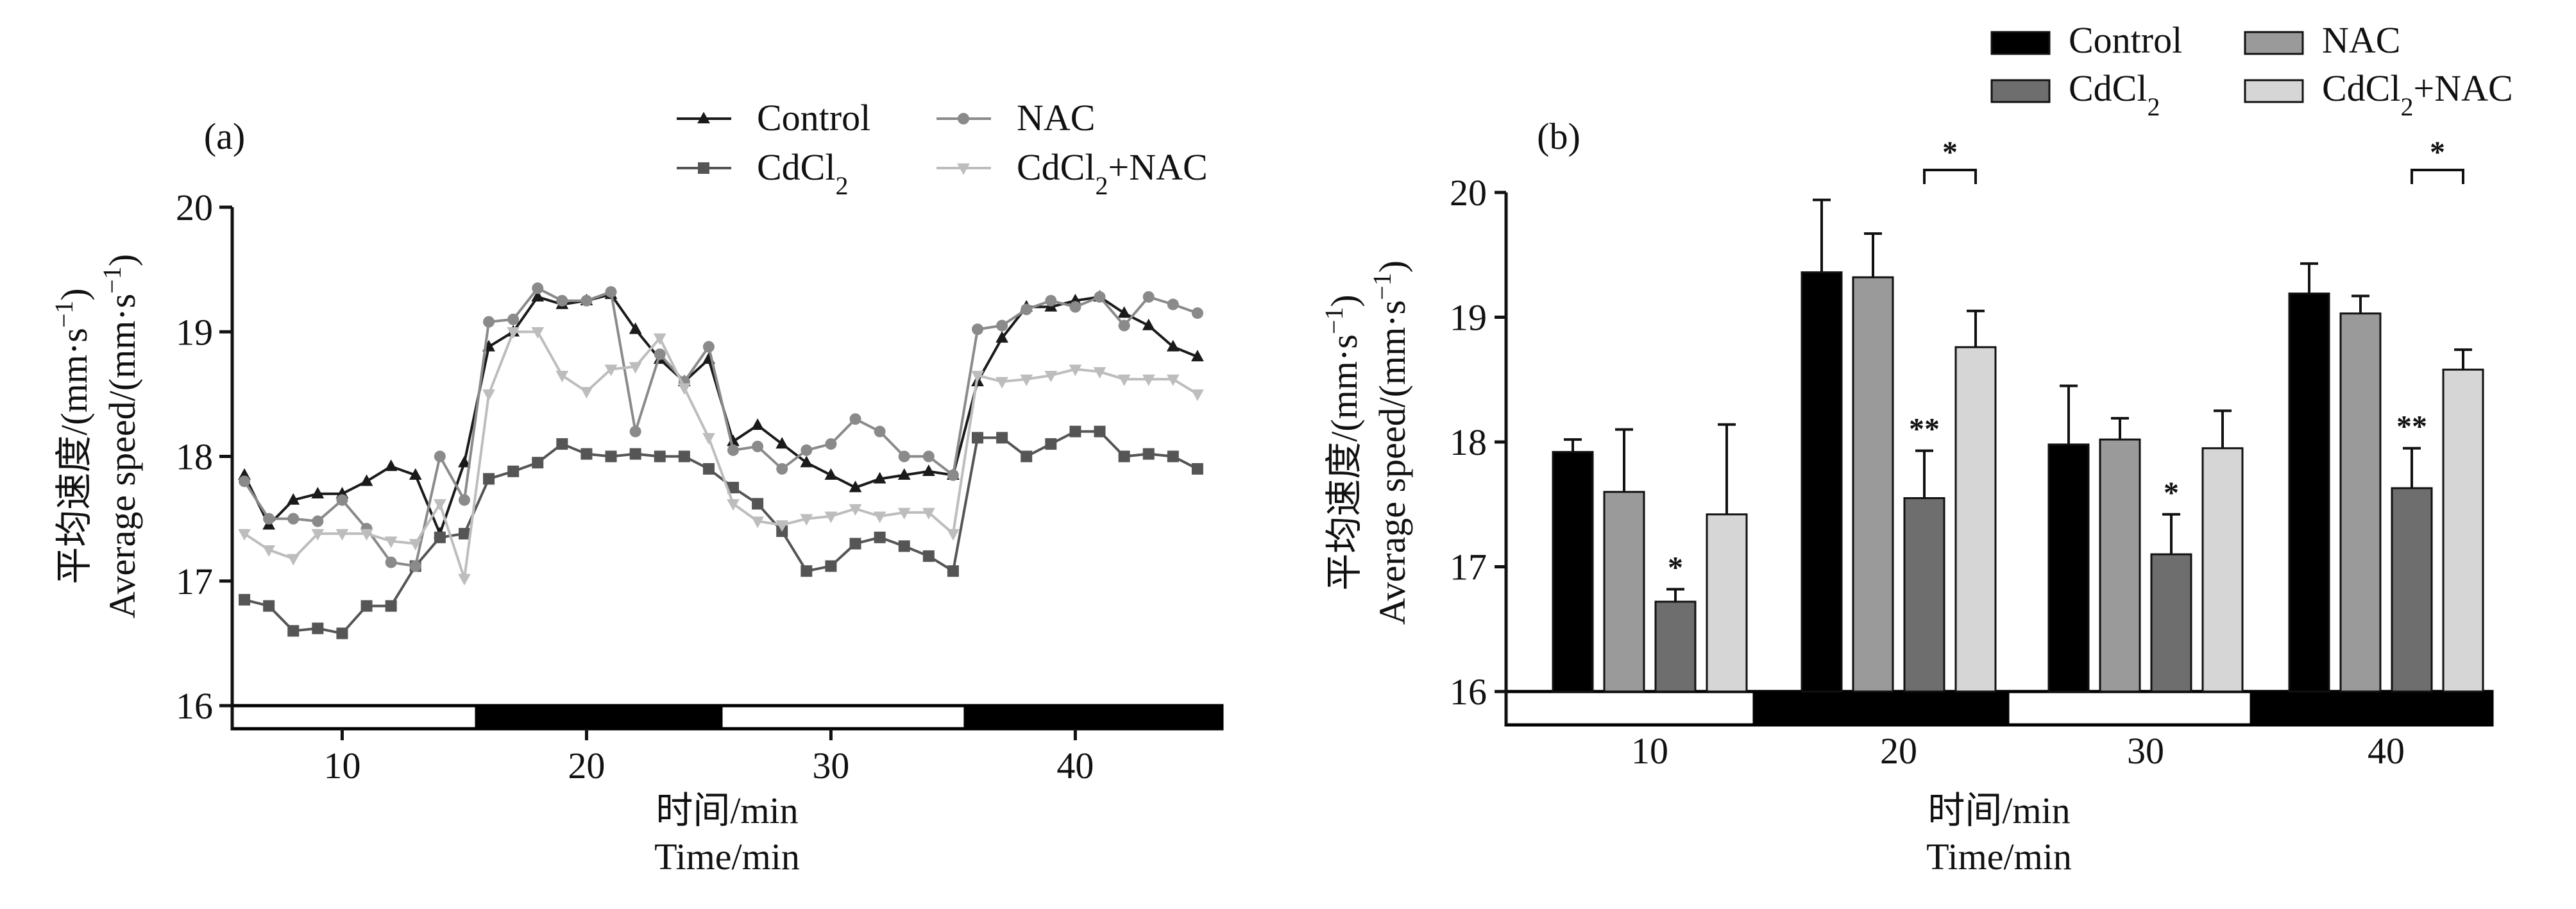  I want to click on legend-label-control: Control, so click(813, 118).